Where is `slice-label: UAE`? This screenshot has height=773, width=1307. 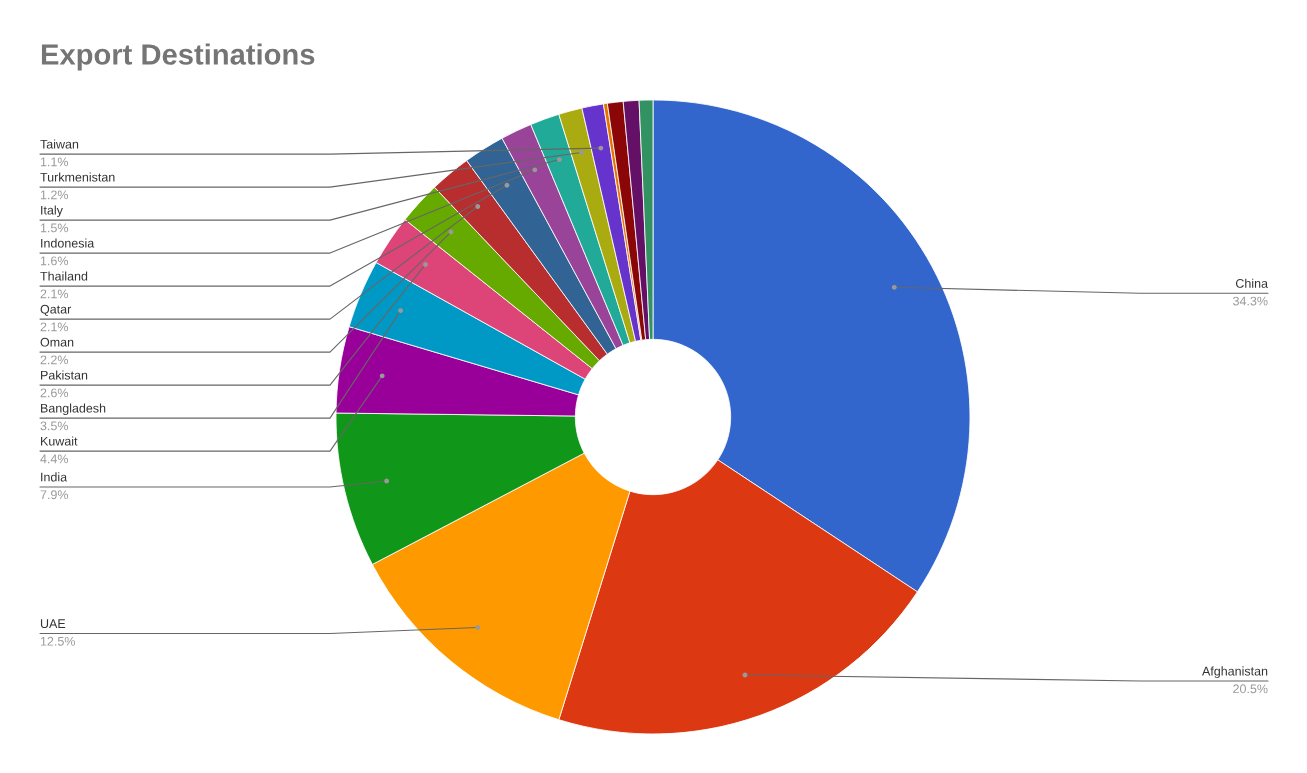
slice-label: UAE is located at coordinates (53, 624).